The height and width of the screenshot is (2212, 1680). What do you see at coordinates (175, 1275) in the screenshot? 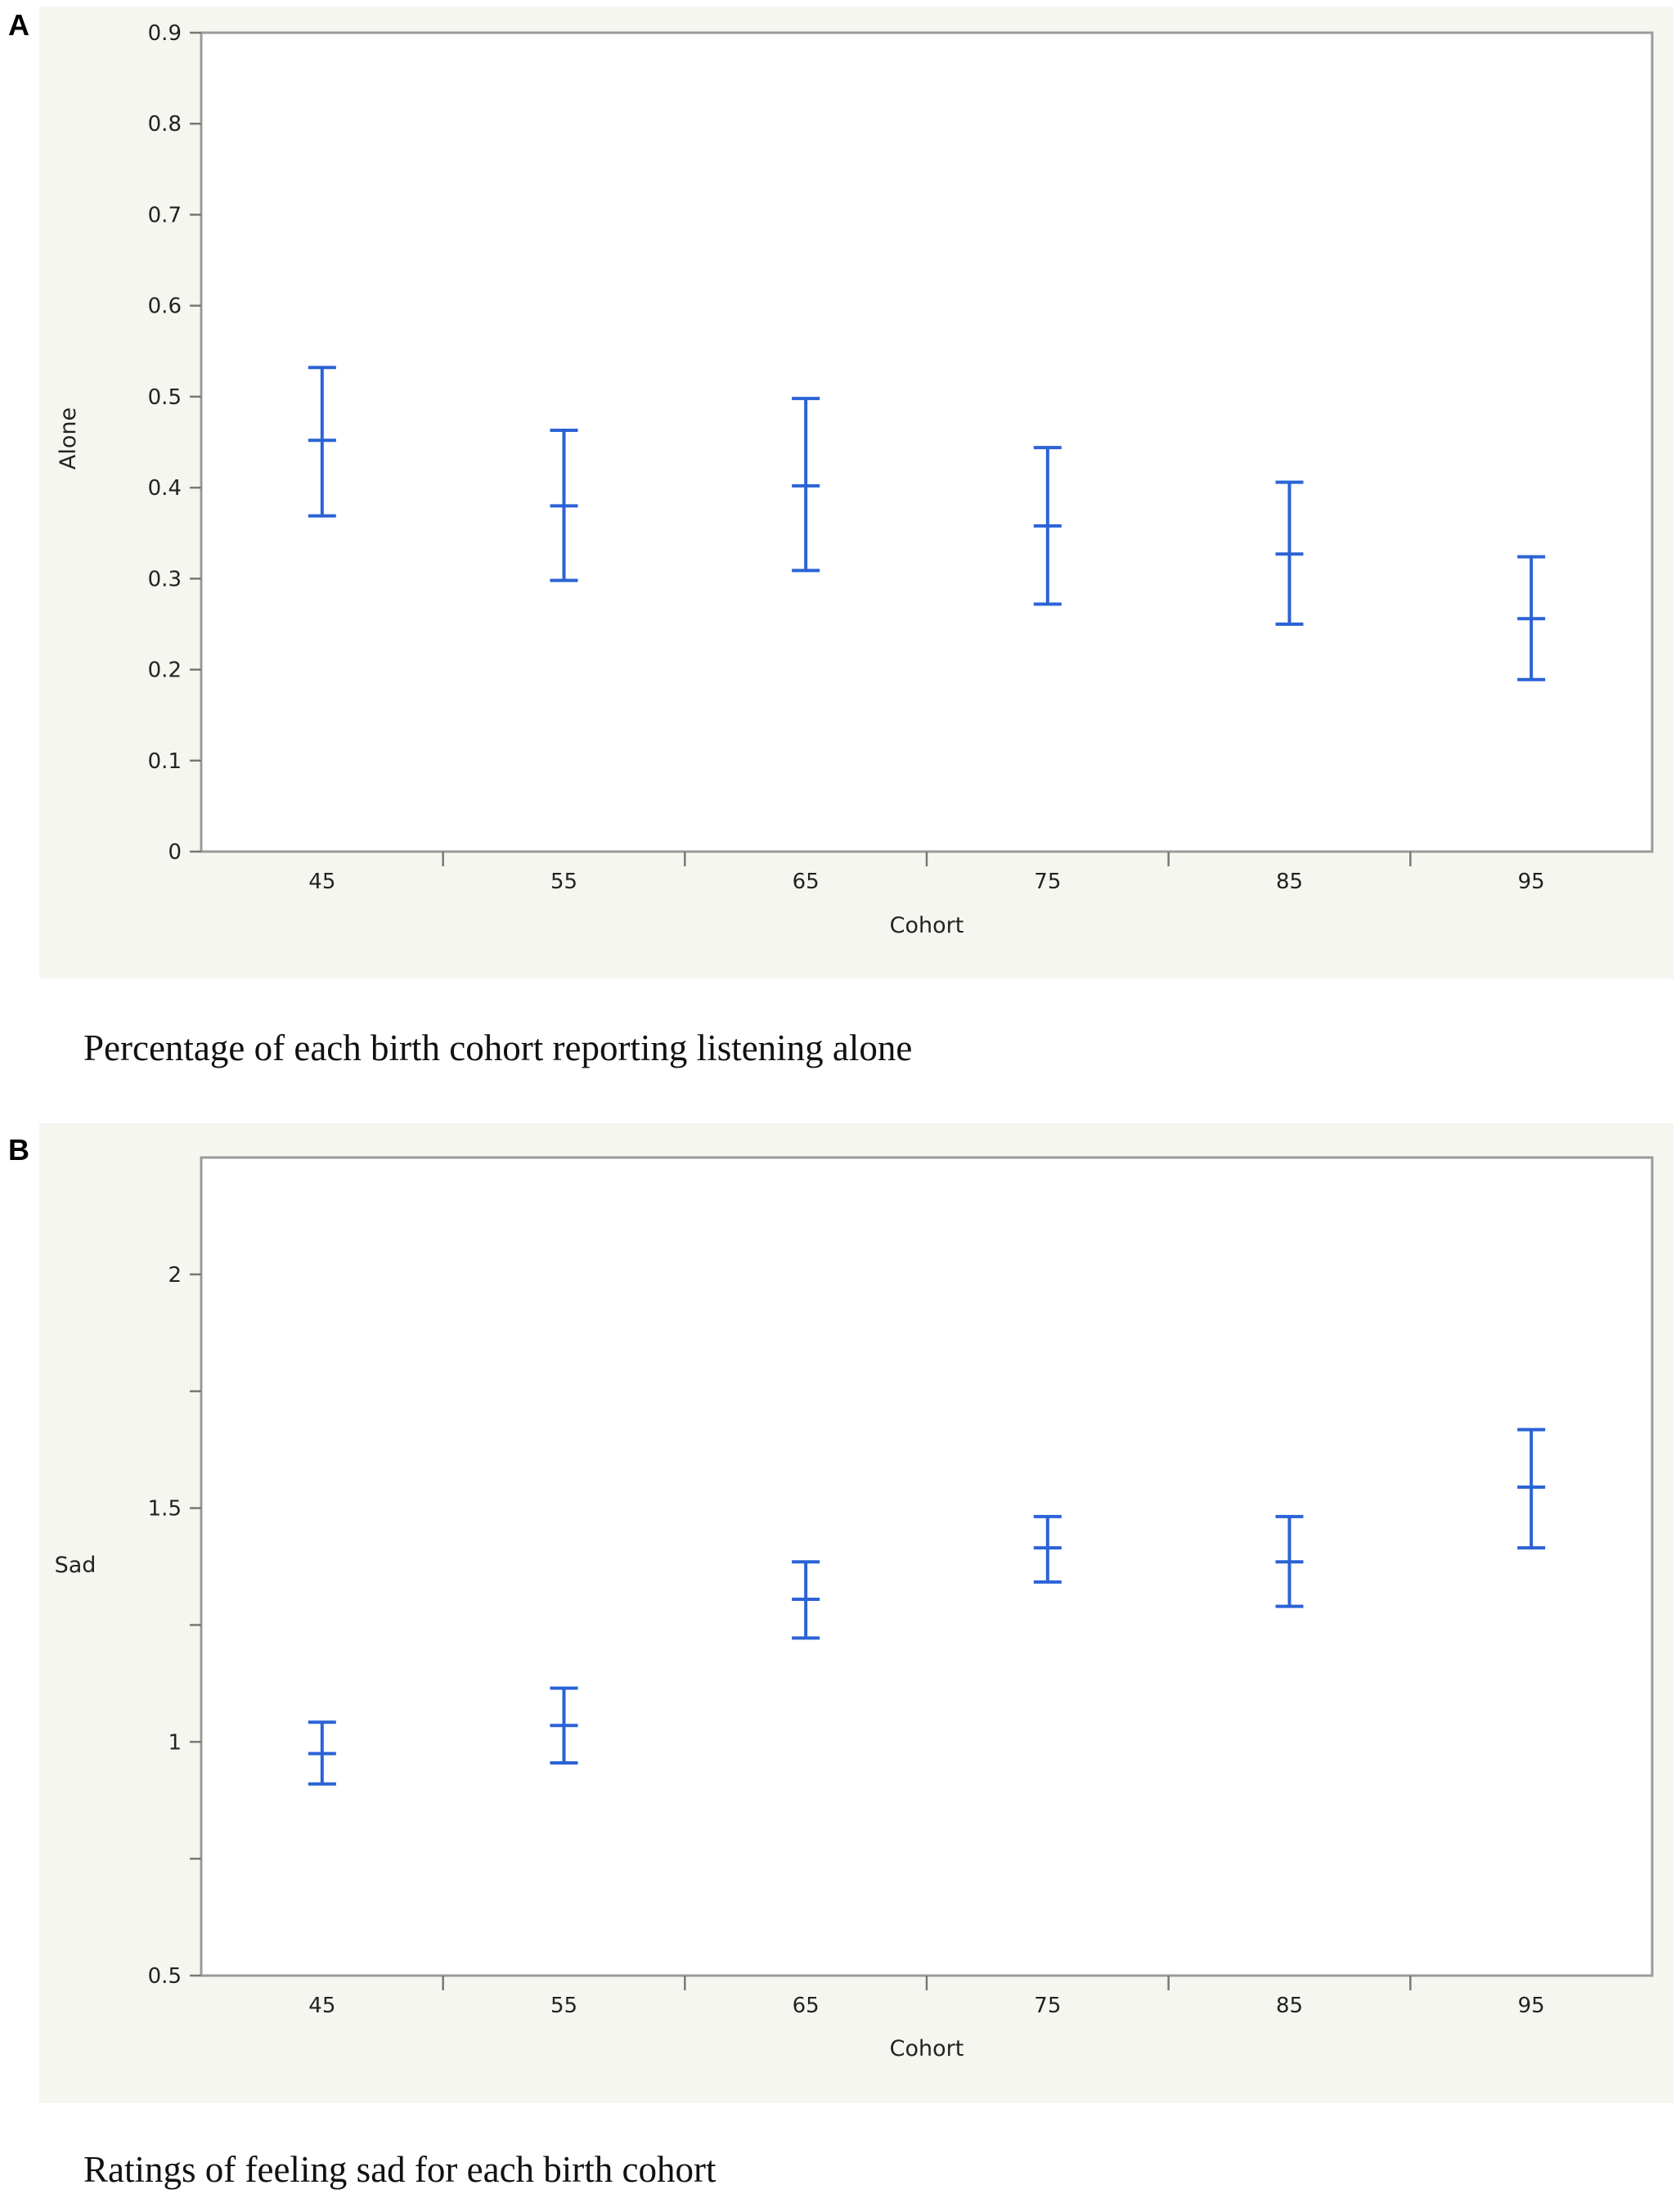
I see `y-tick-label: 2` at bounding box center [175, 1275].